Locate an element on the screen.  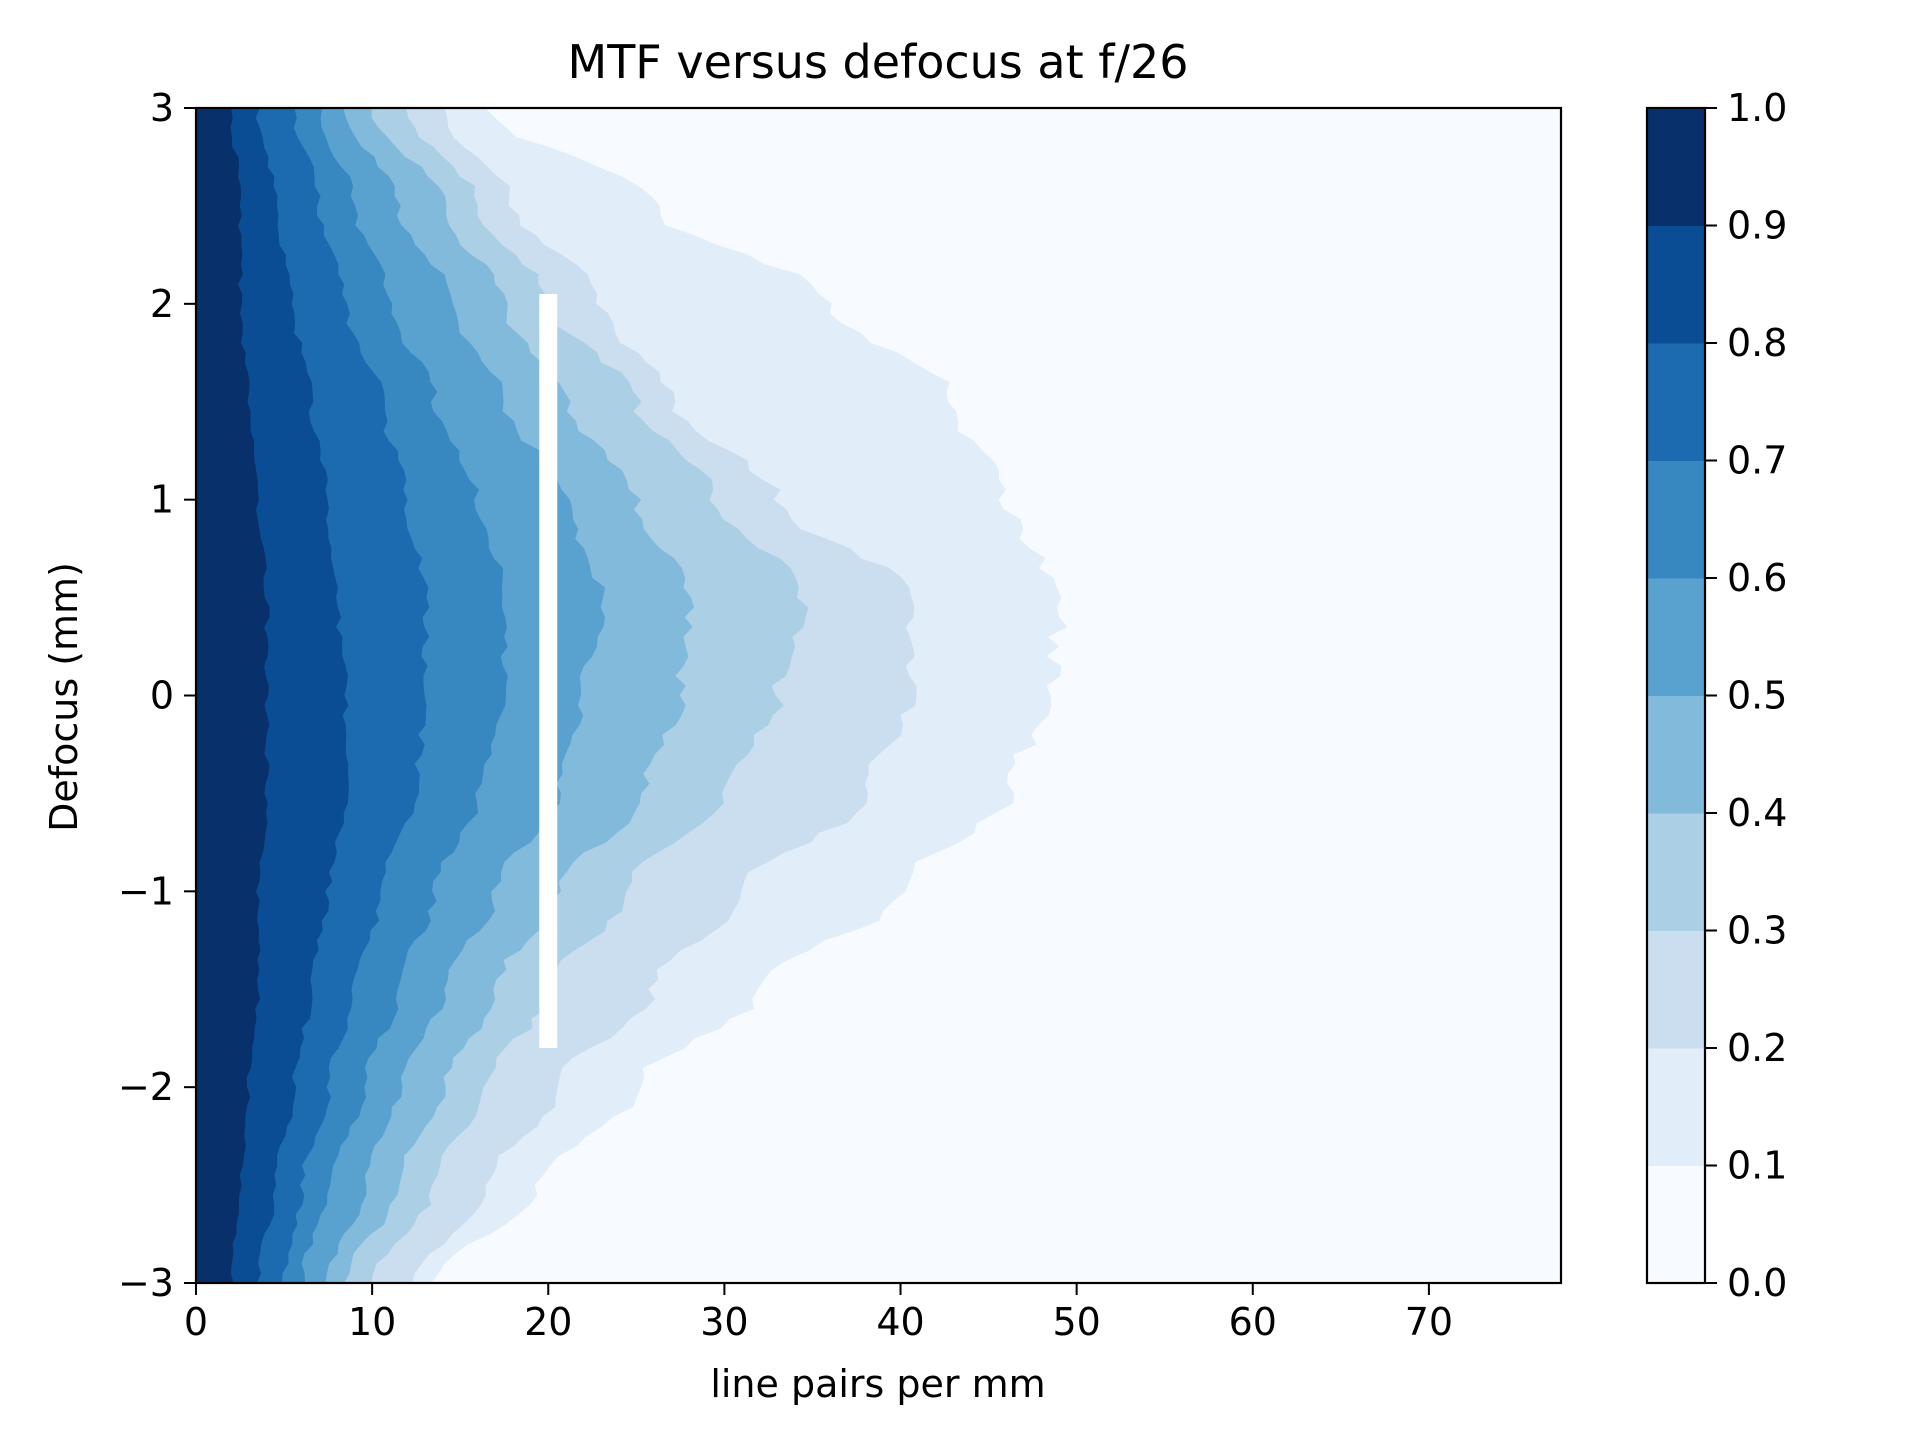
x-tick-label: 30 is located at coordinates (724, 1322).